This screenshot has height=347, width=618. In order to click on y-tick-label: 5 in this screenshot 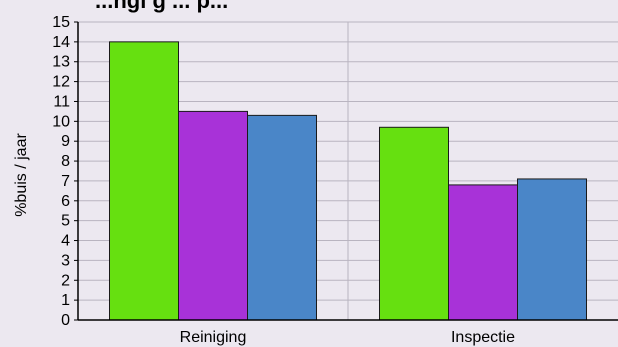, I will do `click(65, 221)`.